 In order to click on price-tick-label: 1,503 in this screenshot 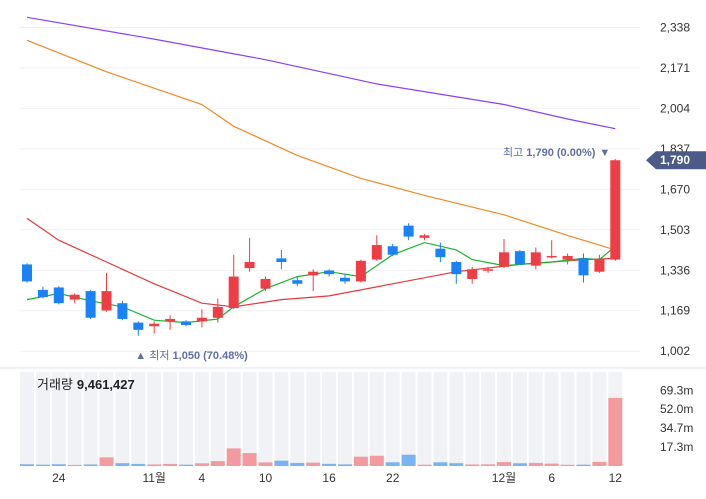, I will do `click(675, 230)`.